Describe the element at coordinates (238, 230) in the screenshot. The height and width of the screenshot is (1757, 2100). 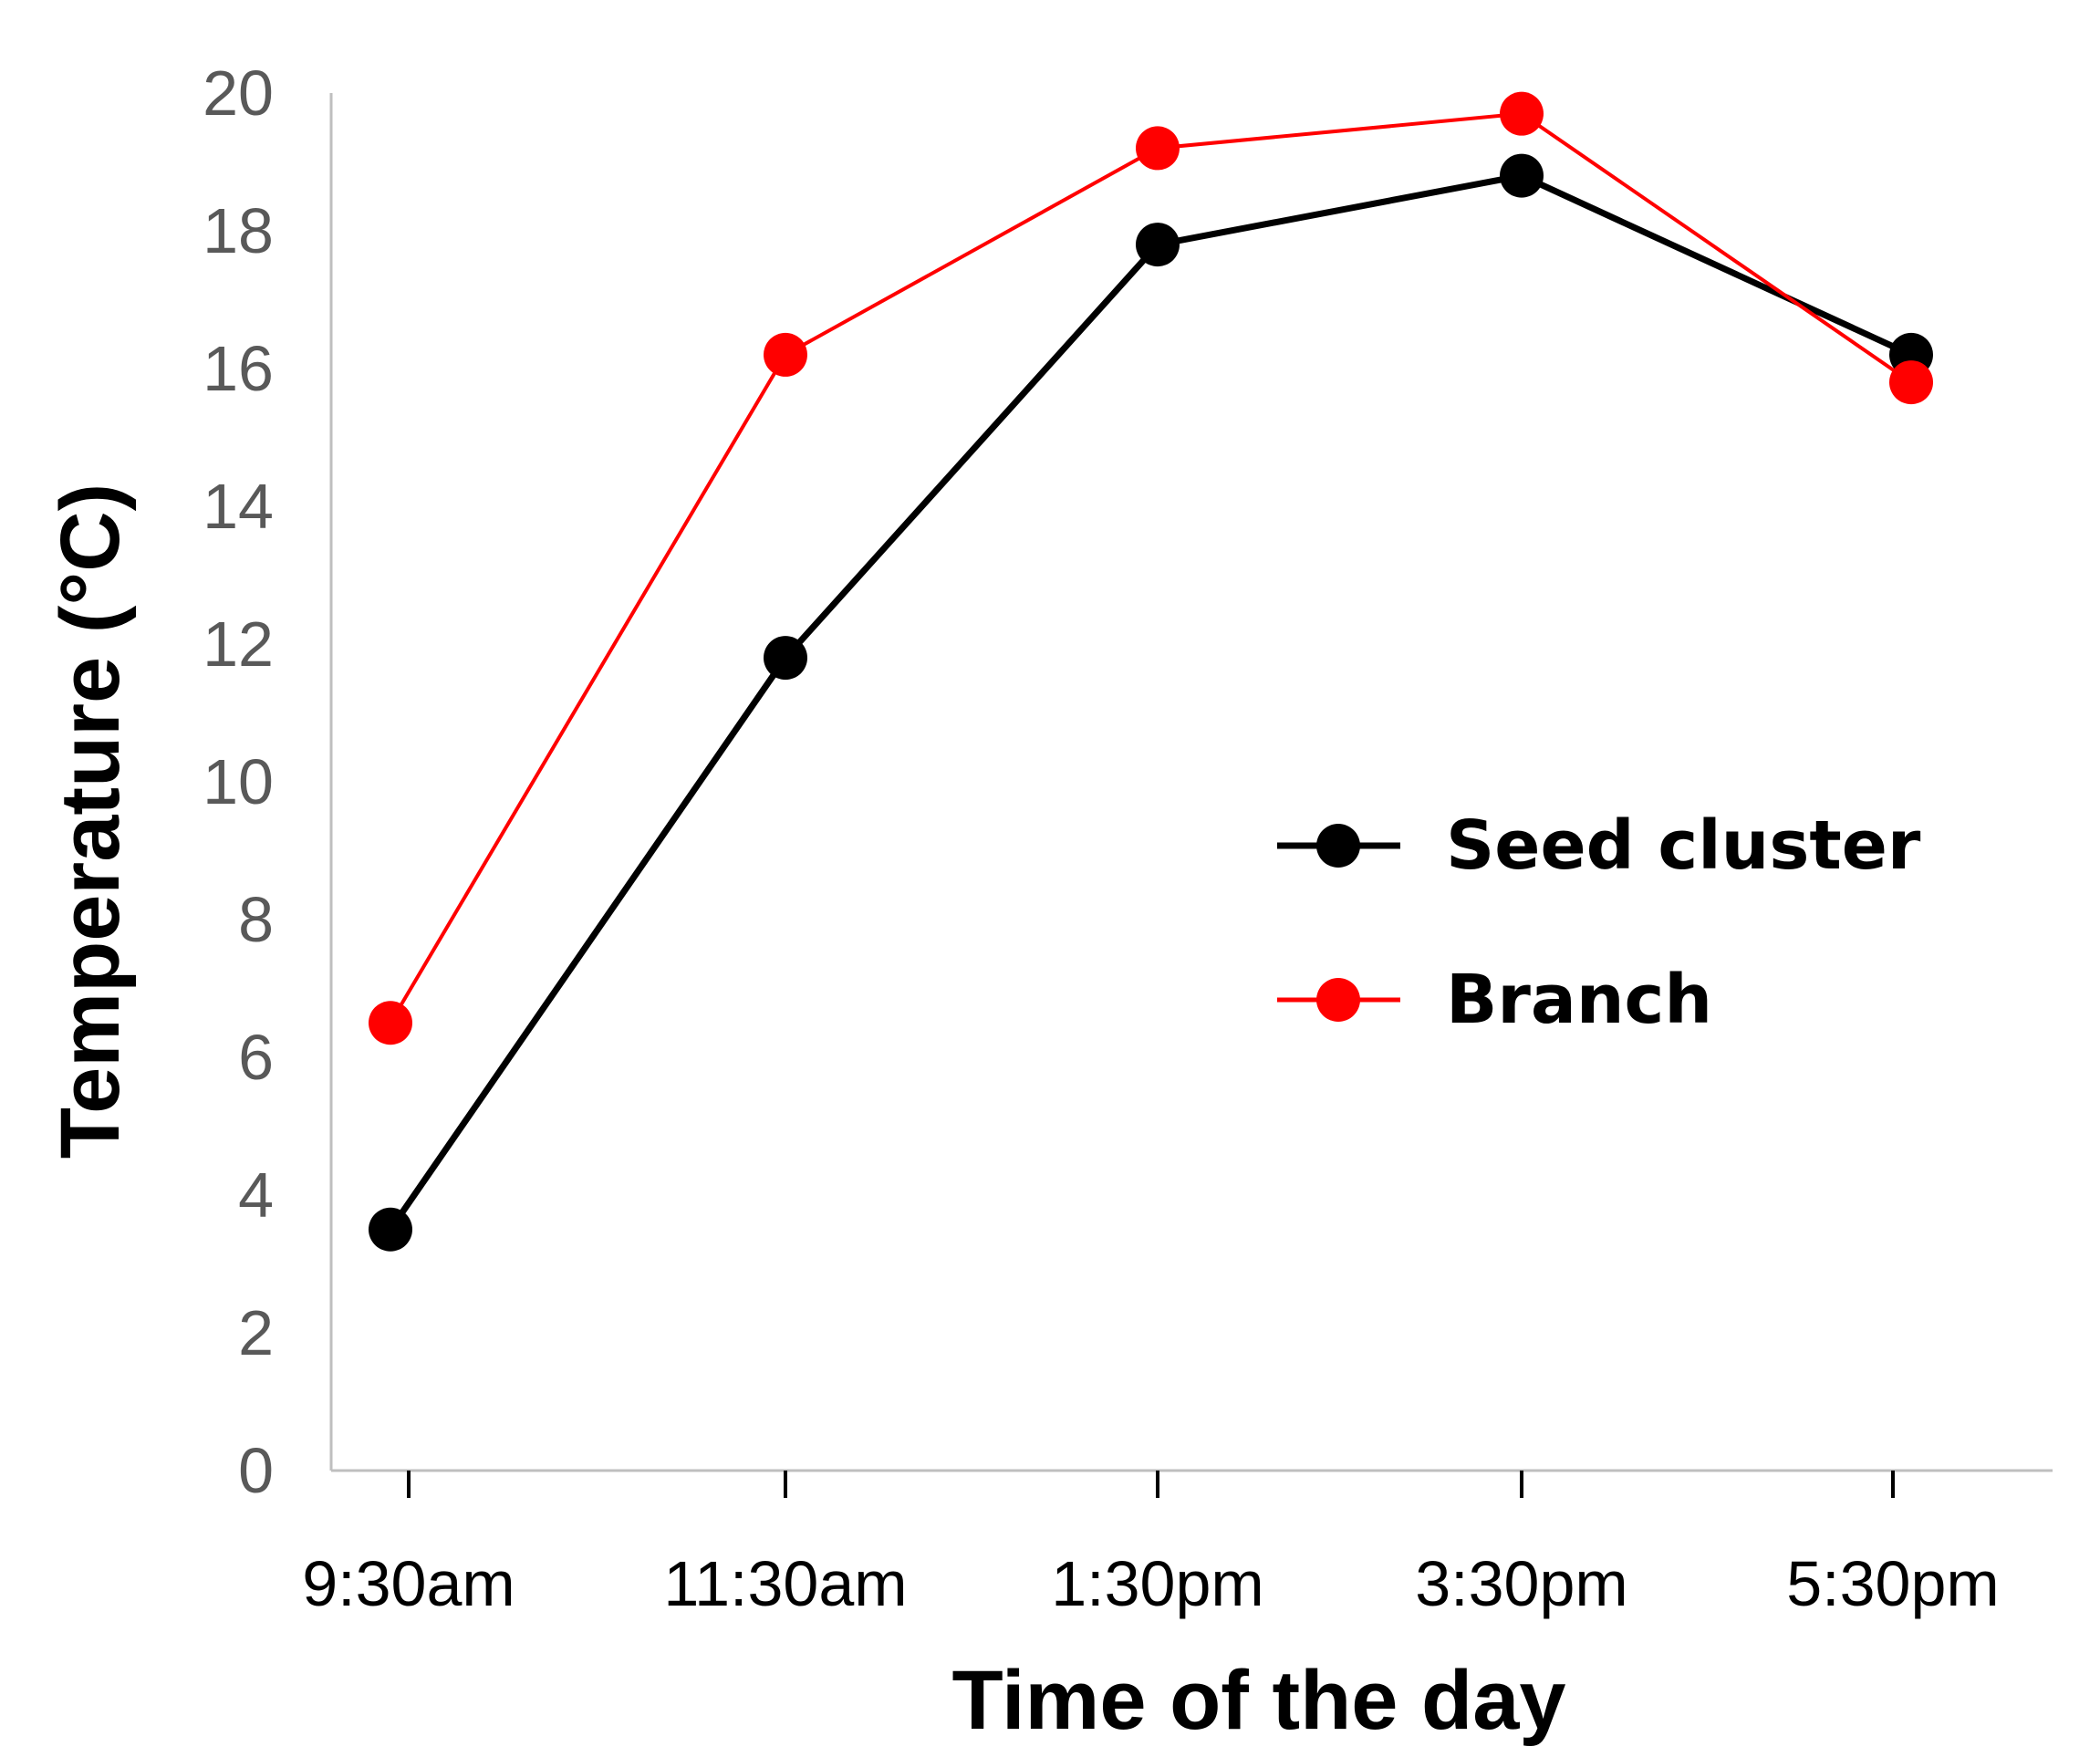
I see `y-tick-label: 18` at that location.